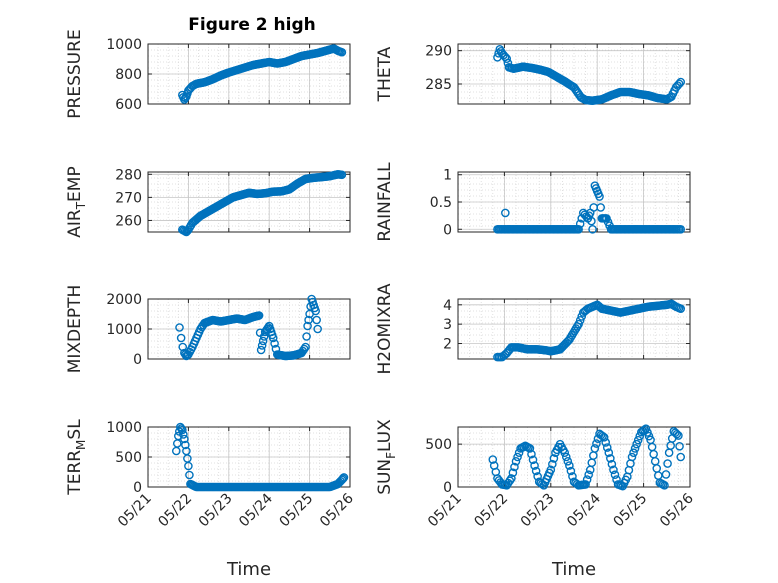 This screenshot has height=583, width=778. I want to click on ylabel-5: H2OMIXRA, so click(385, 328).